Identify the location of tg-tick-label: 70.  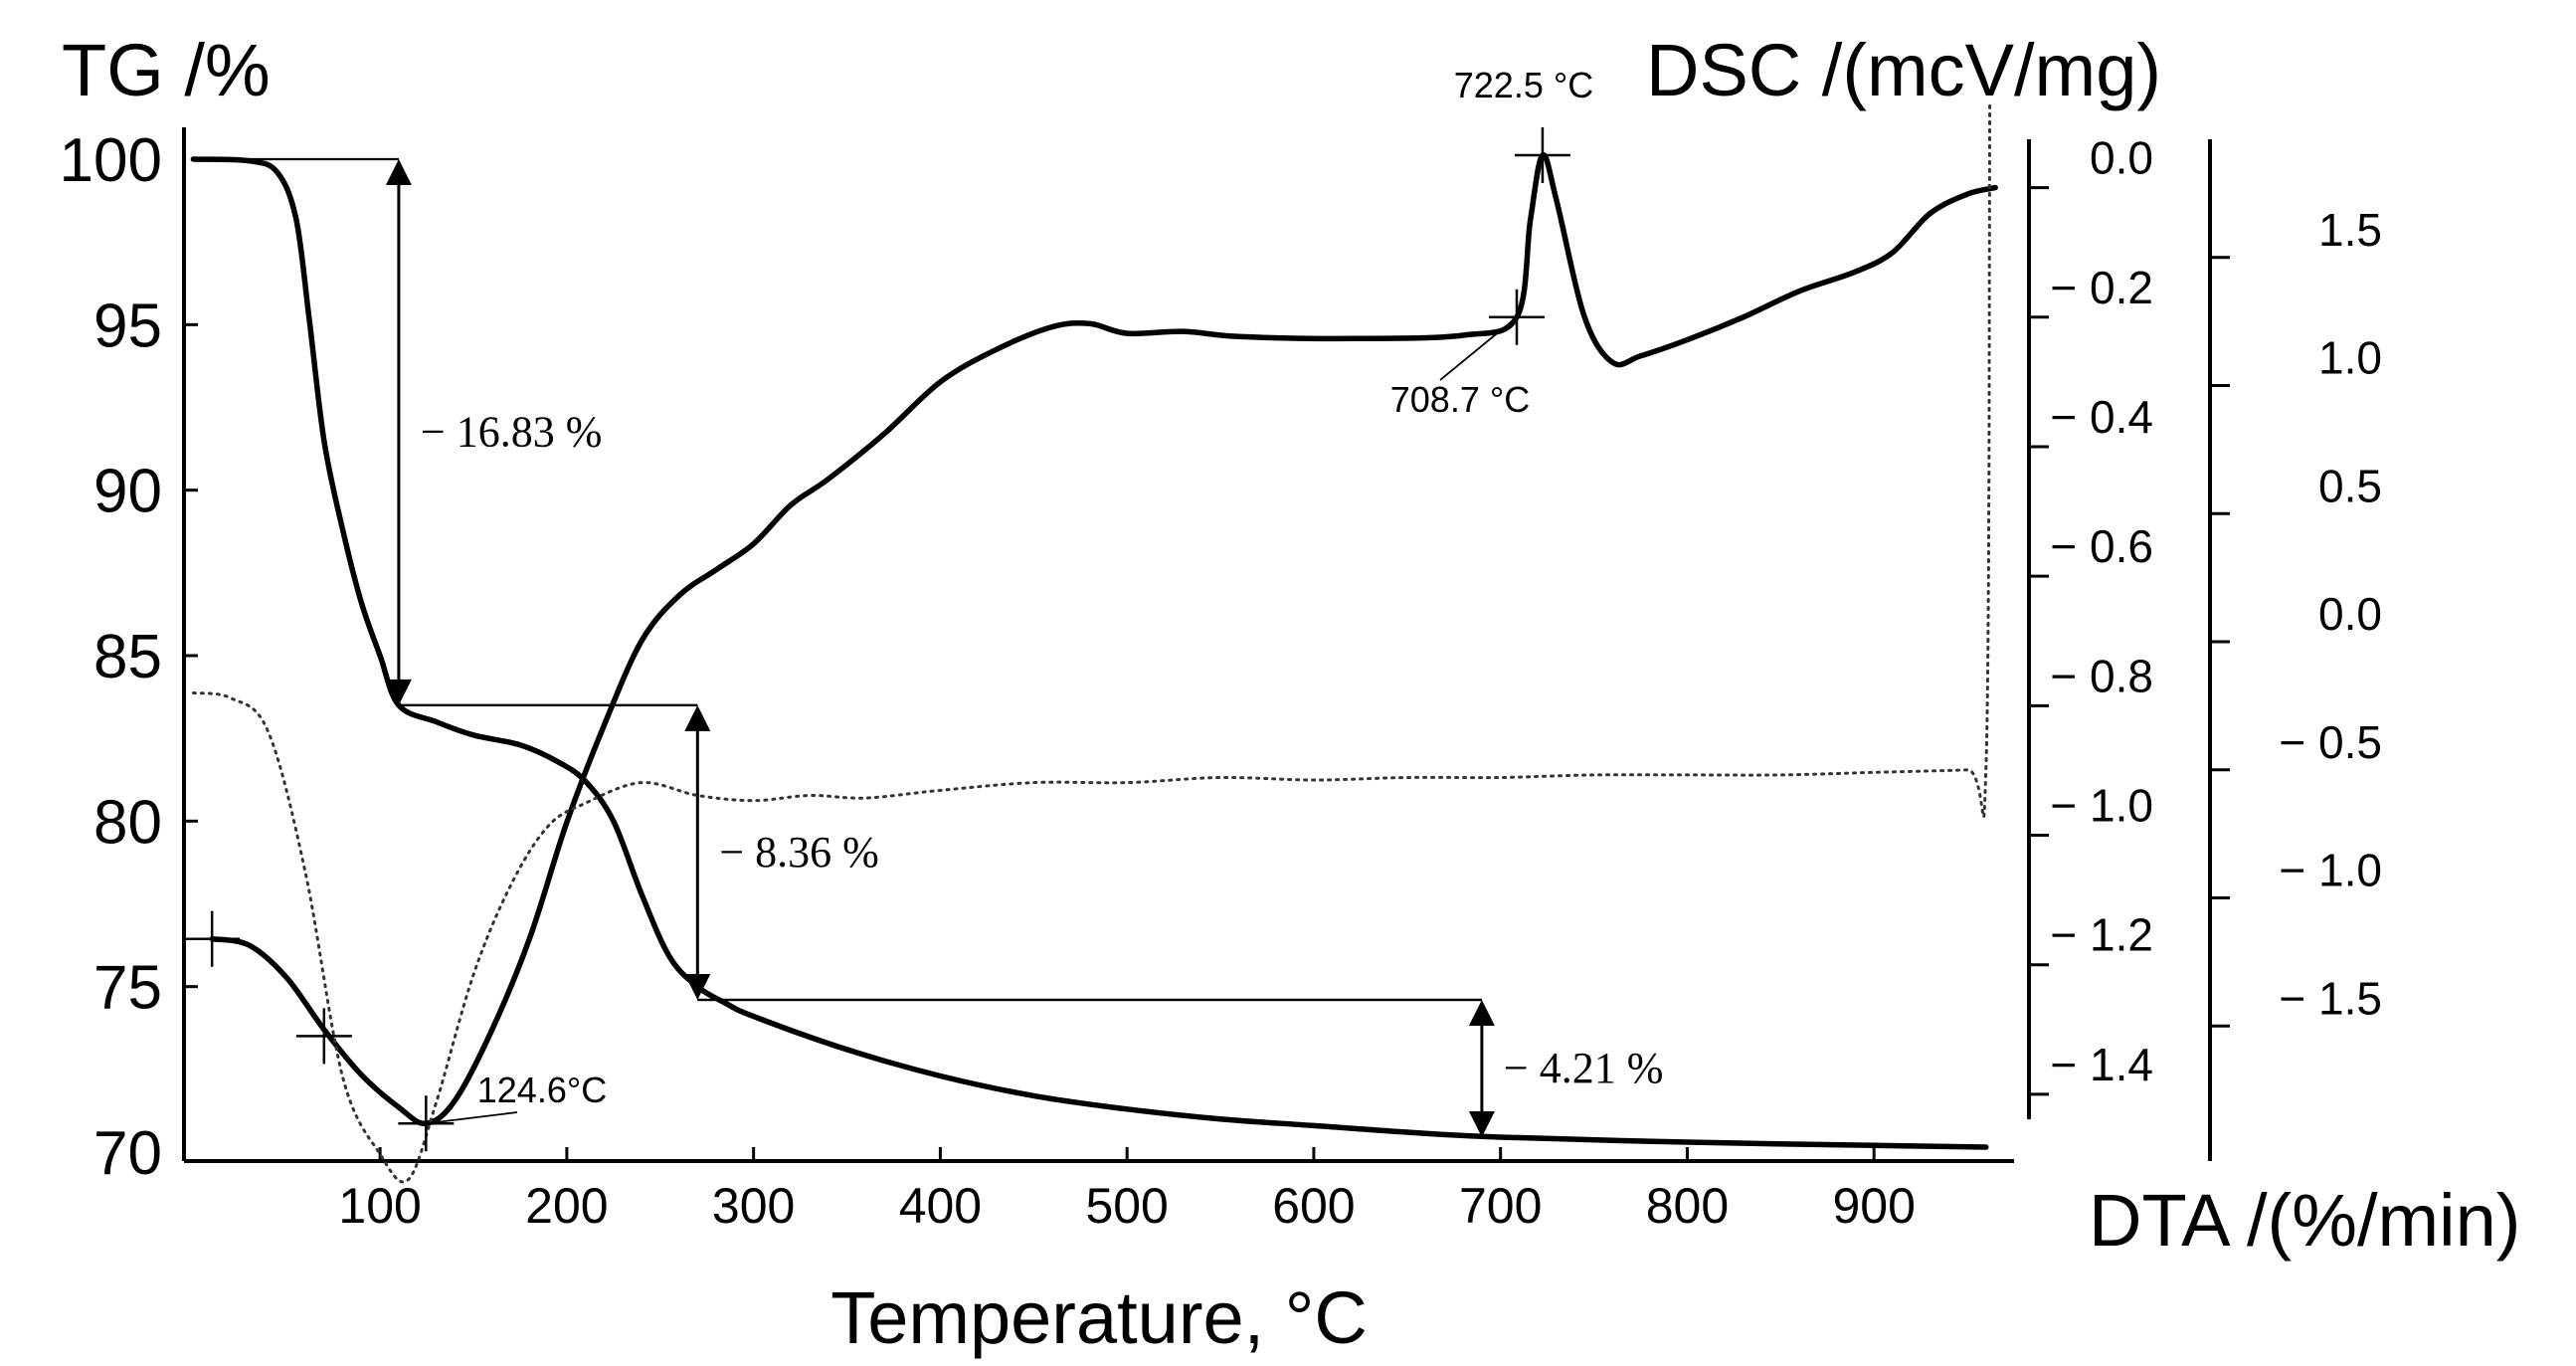
(127, 1153).